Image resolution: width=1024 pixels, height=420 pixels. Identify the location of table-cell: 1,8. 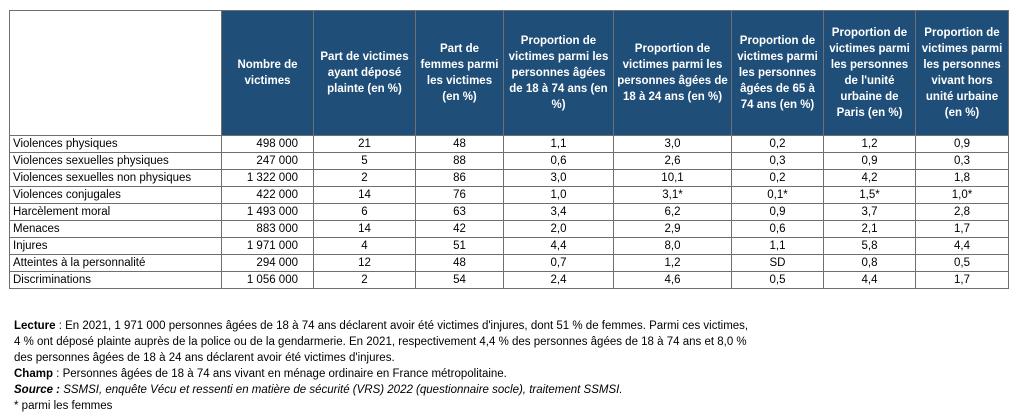
(962, 178).